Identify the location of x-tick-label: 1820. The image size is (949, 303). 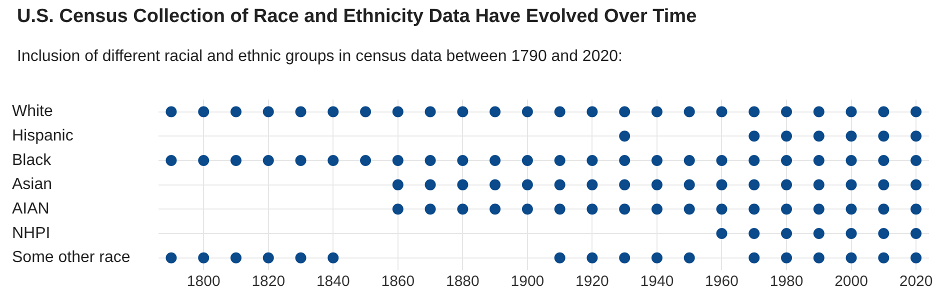
(269, 281).